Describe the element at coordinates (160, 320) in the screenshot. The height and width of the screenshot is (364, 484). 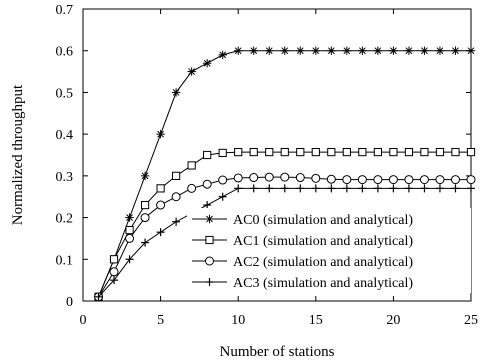
I see `x-tick-label: 5` at that location.